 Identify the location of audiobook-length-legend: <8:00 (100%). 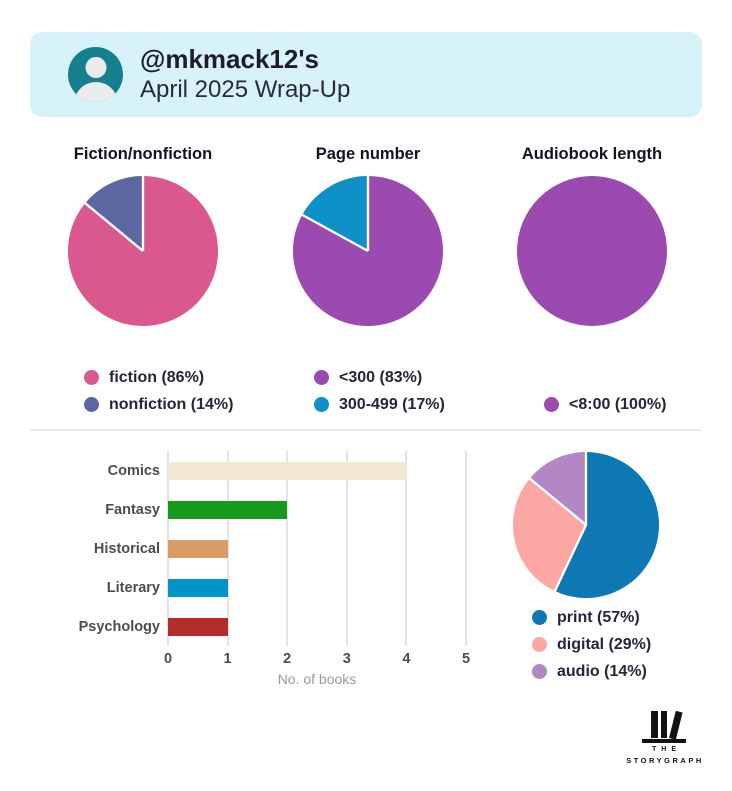
(605, 404).